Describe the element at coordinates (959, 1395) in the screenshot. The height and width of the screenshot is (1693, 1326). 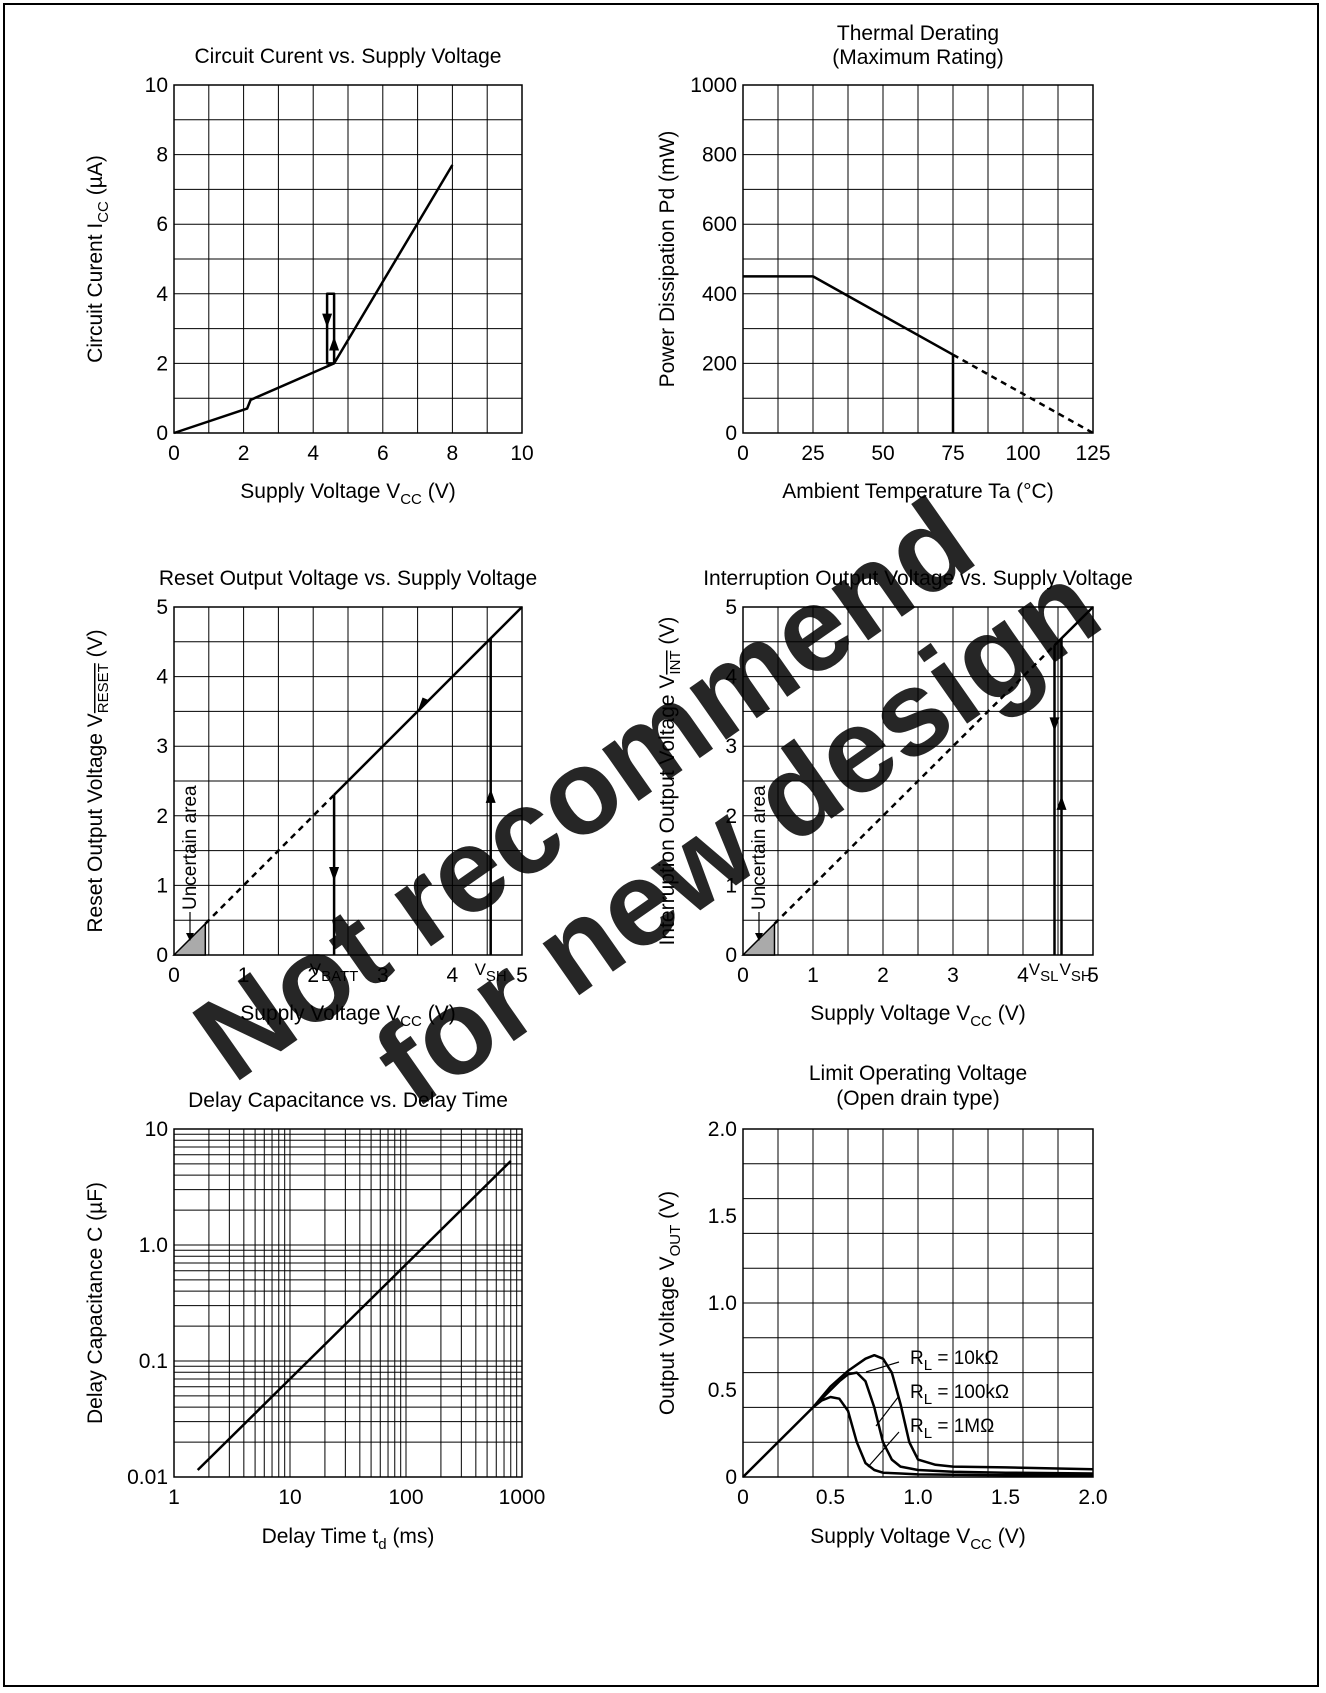
I see `series-legend-label: RL = 100kΩ` at that location.